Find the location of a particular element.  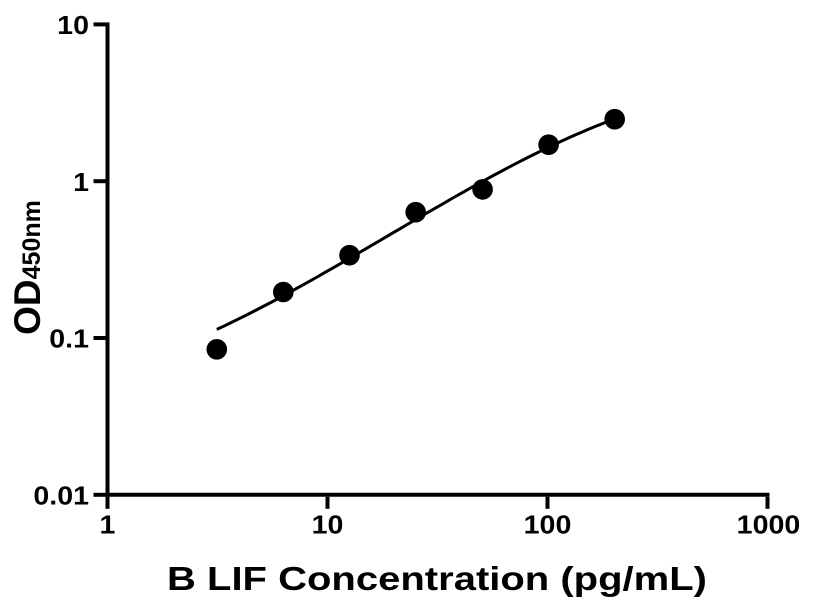

svg-text: 0.01 is located at coordinates (61, 497).